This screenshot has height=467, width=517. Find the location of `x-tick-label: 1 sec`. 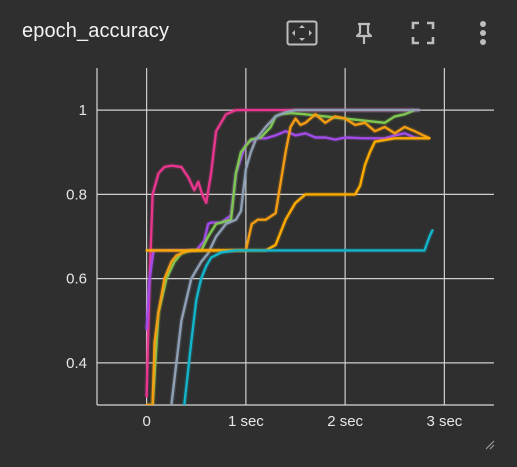

x-tick-label: 1 sec is located at coordinates (246, 421).